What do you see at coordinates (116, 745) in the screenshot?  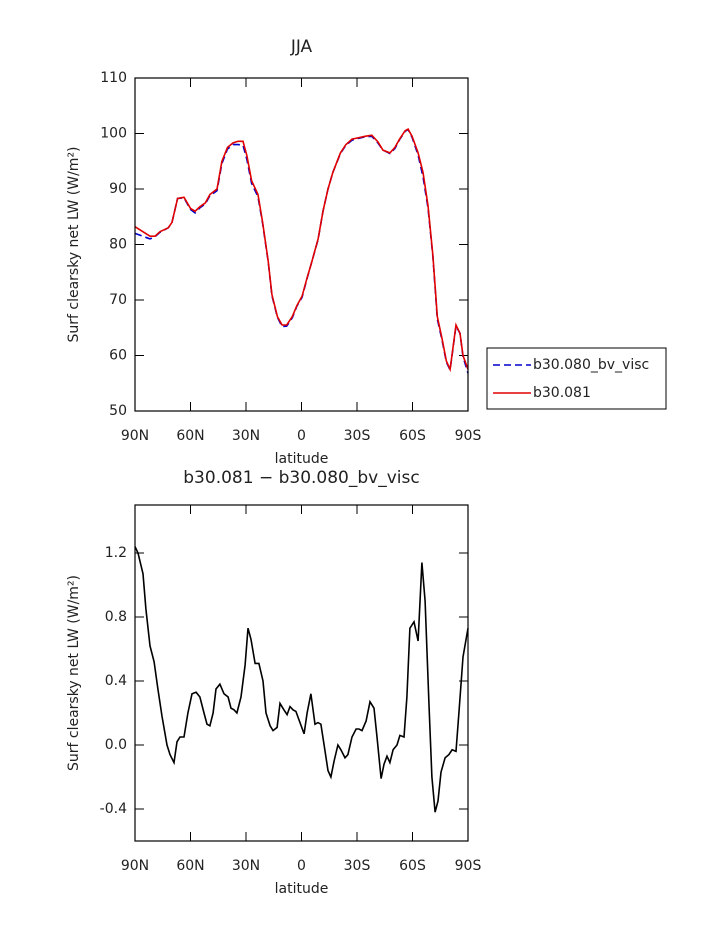 I see `y-tick-label: 0.0` at bounding box center [116, 745].